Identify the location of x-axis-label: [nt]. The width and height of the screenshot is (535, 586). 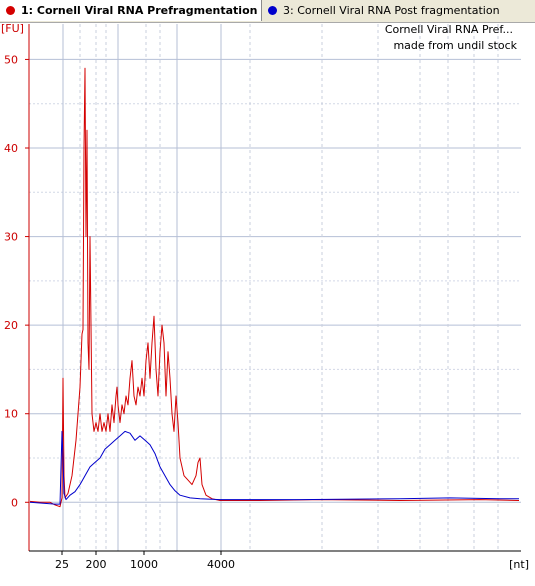
(519, 564).